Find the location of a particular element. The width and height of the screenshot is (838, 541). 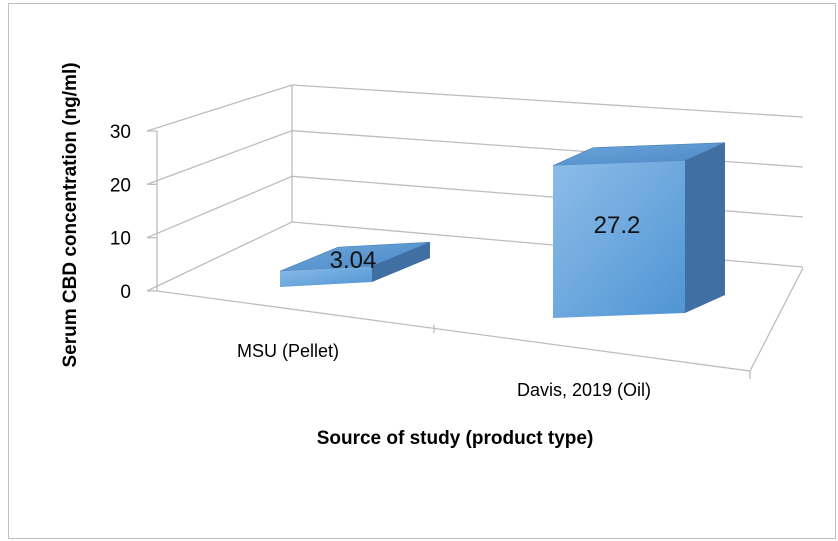

category-label: Davis, 2019 (Oil) is located at coordinates (584, 390).